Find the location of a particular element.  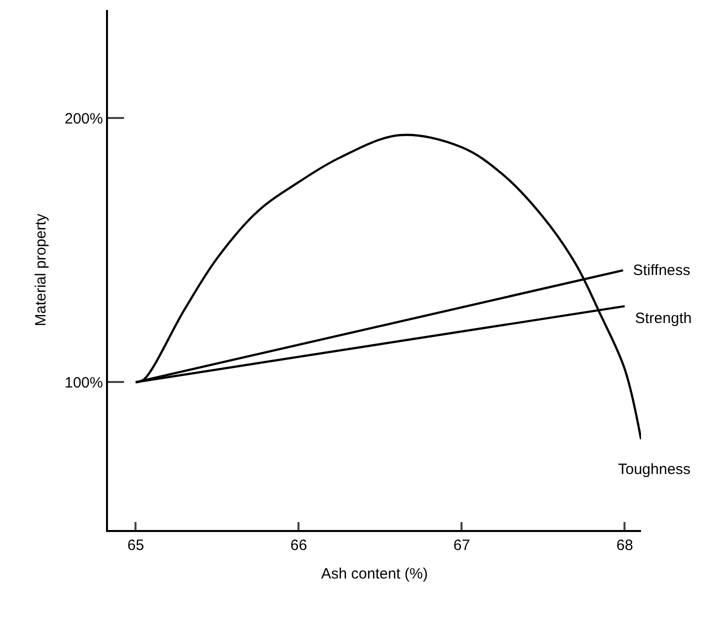

text: Toughness is located at coordinates (654, 469).